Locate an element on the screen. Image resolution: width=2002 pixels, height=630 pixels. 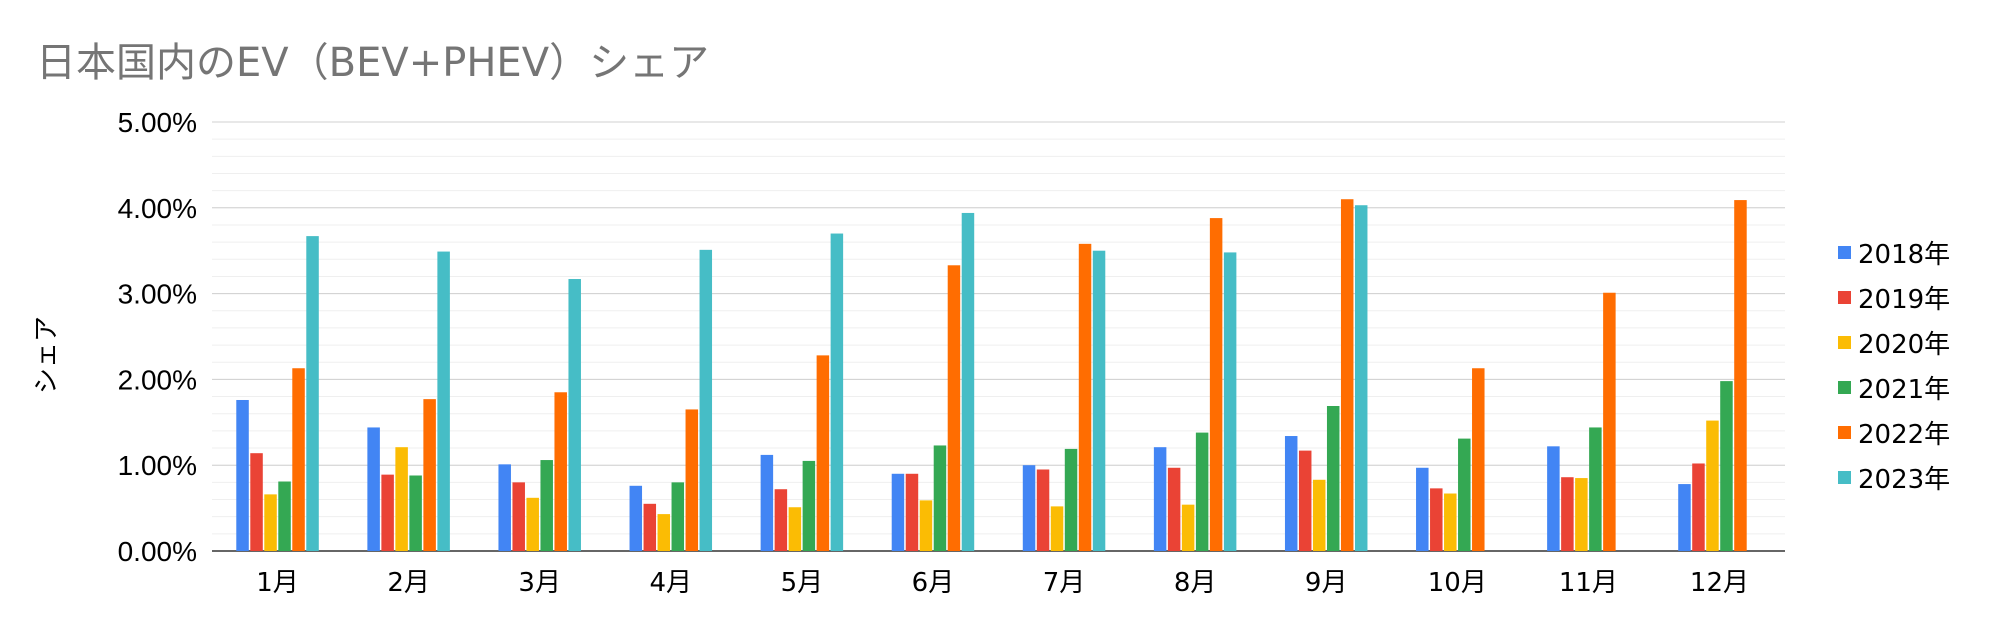
bar-2019年-12月 is located at coordinates (1698, 507).